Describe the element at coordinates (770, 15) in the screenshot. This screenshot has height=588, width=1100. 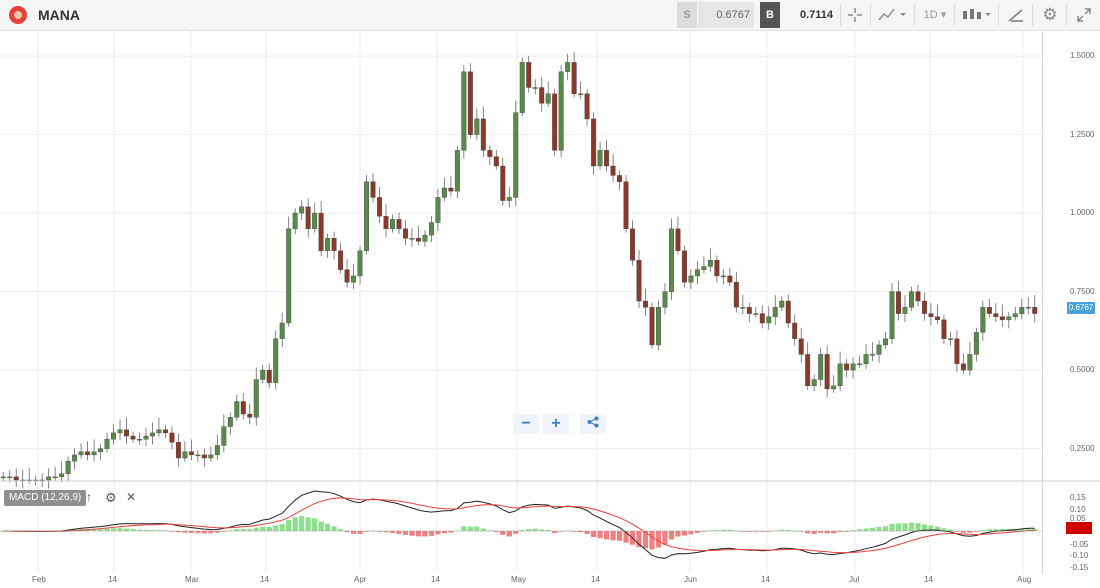
I see `buy-label: B` at that location.